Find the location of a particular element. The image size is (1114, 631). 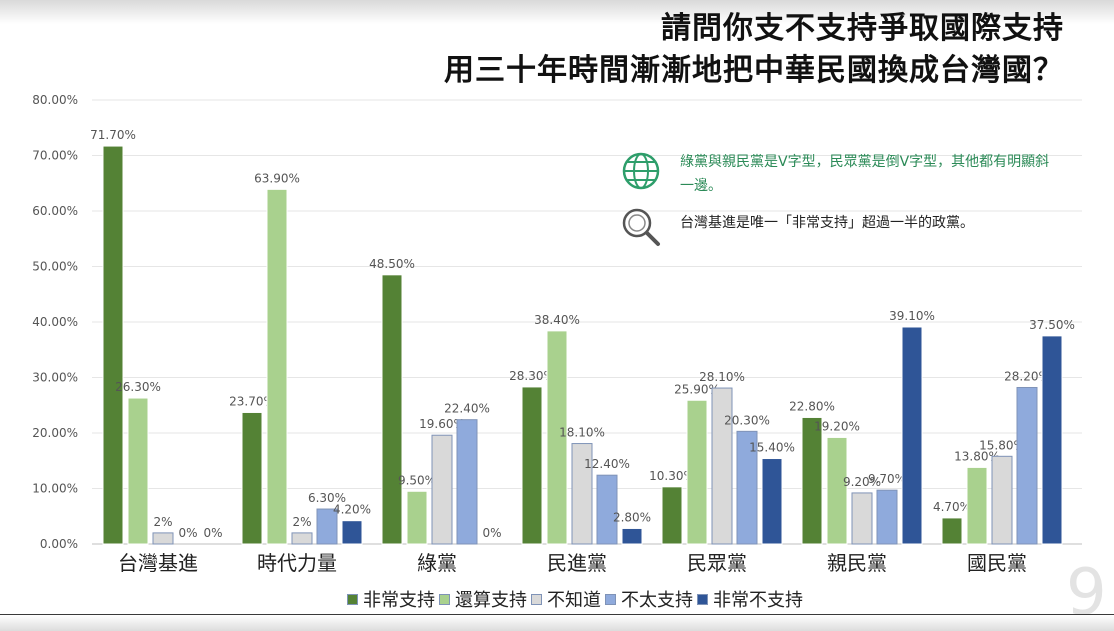

data-label: 18.10% is located at coordinates (582, 433).